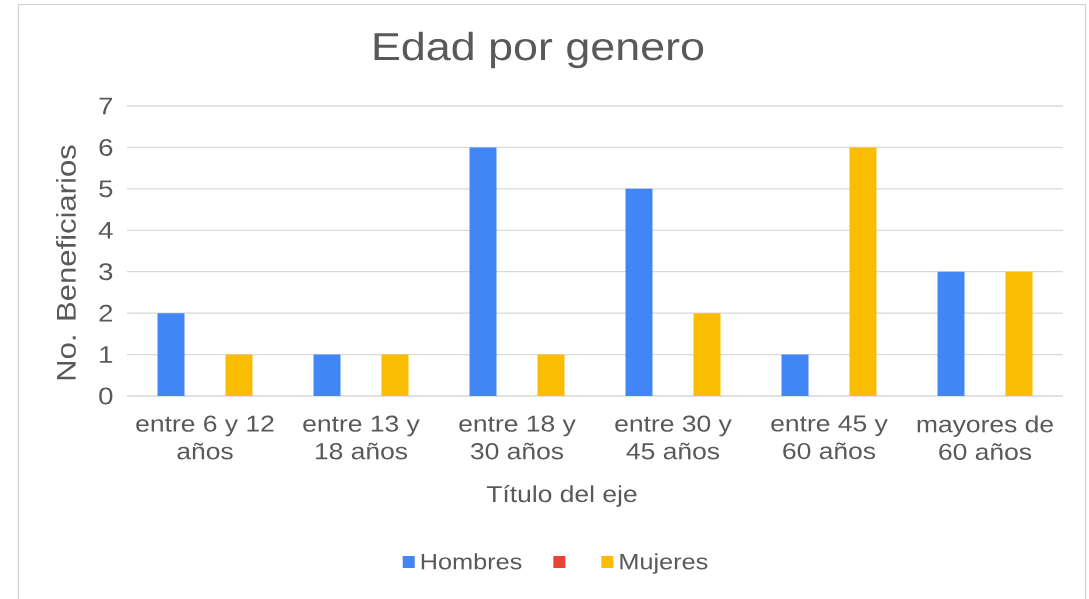  Describe the element at coordinates (205, 437) in the screenshot. I see `x-tick-label: entre 6 y 12 años` at that location.